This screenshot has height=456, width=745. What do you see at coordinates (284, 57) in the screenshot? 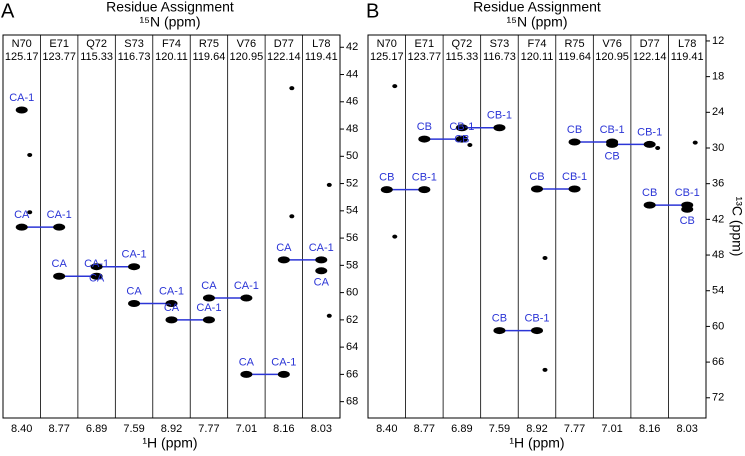
I see `n-shift-label: 122.14` at bounding box center [284, 57].